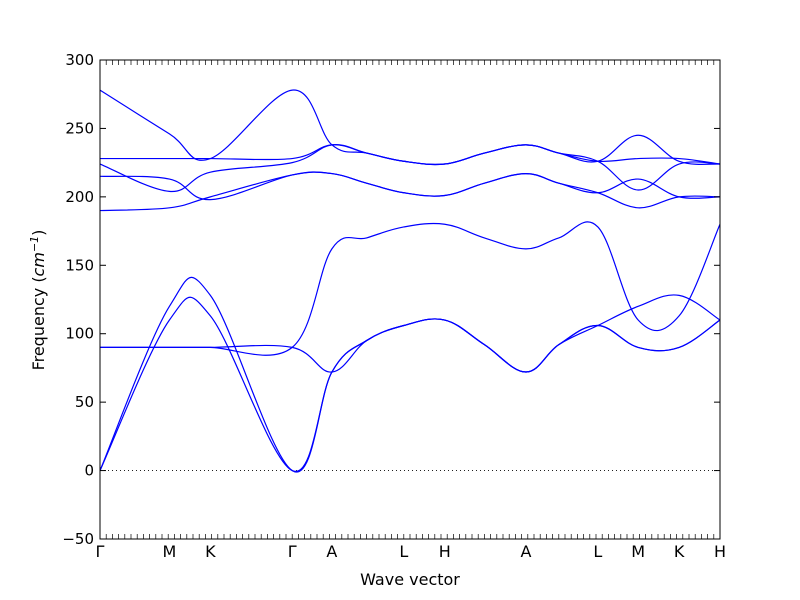 This screenshot has width=800, height=600. What do you see at coordinates (38, 300) in the screenshot?
I see `y-axis-label: Frequency (cm−1)` at bounding box center [38, 300].